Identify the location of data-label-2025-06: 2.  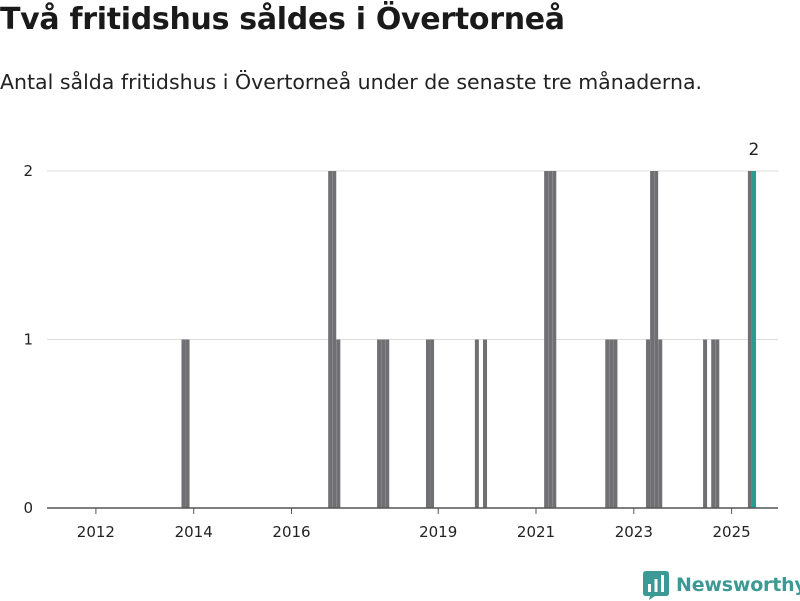
(754, 150).